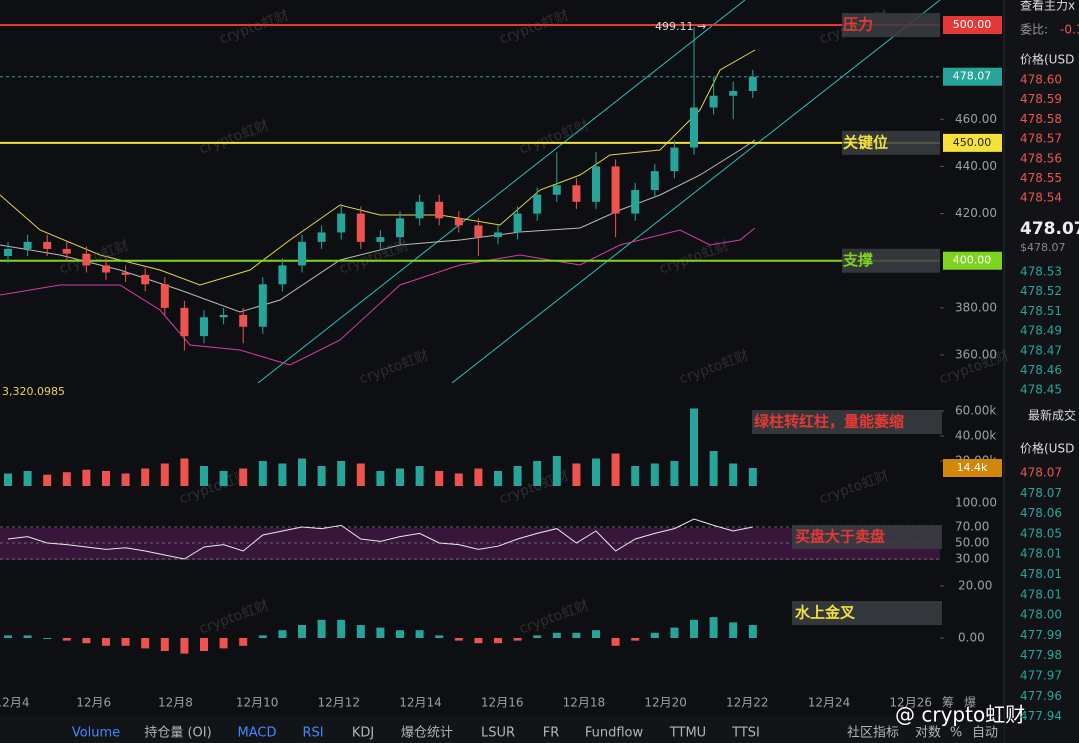 The width and height of the screenshot is (1079, 743). I want to click on tab: LSUR, so click(498, 733).